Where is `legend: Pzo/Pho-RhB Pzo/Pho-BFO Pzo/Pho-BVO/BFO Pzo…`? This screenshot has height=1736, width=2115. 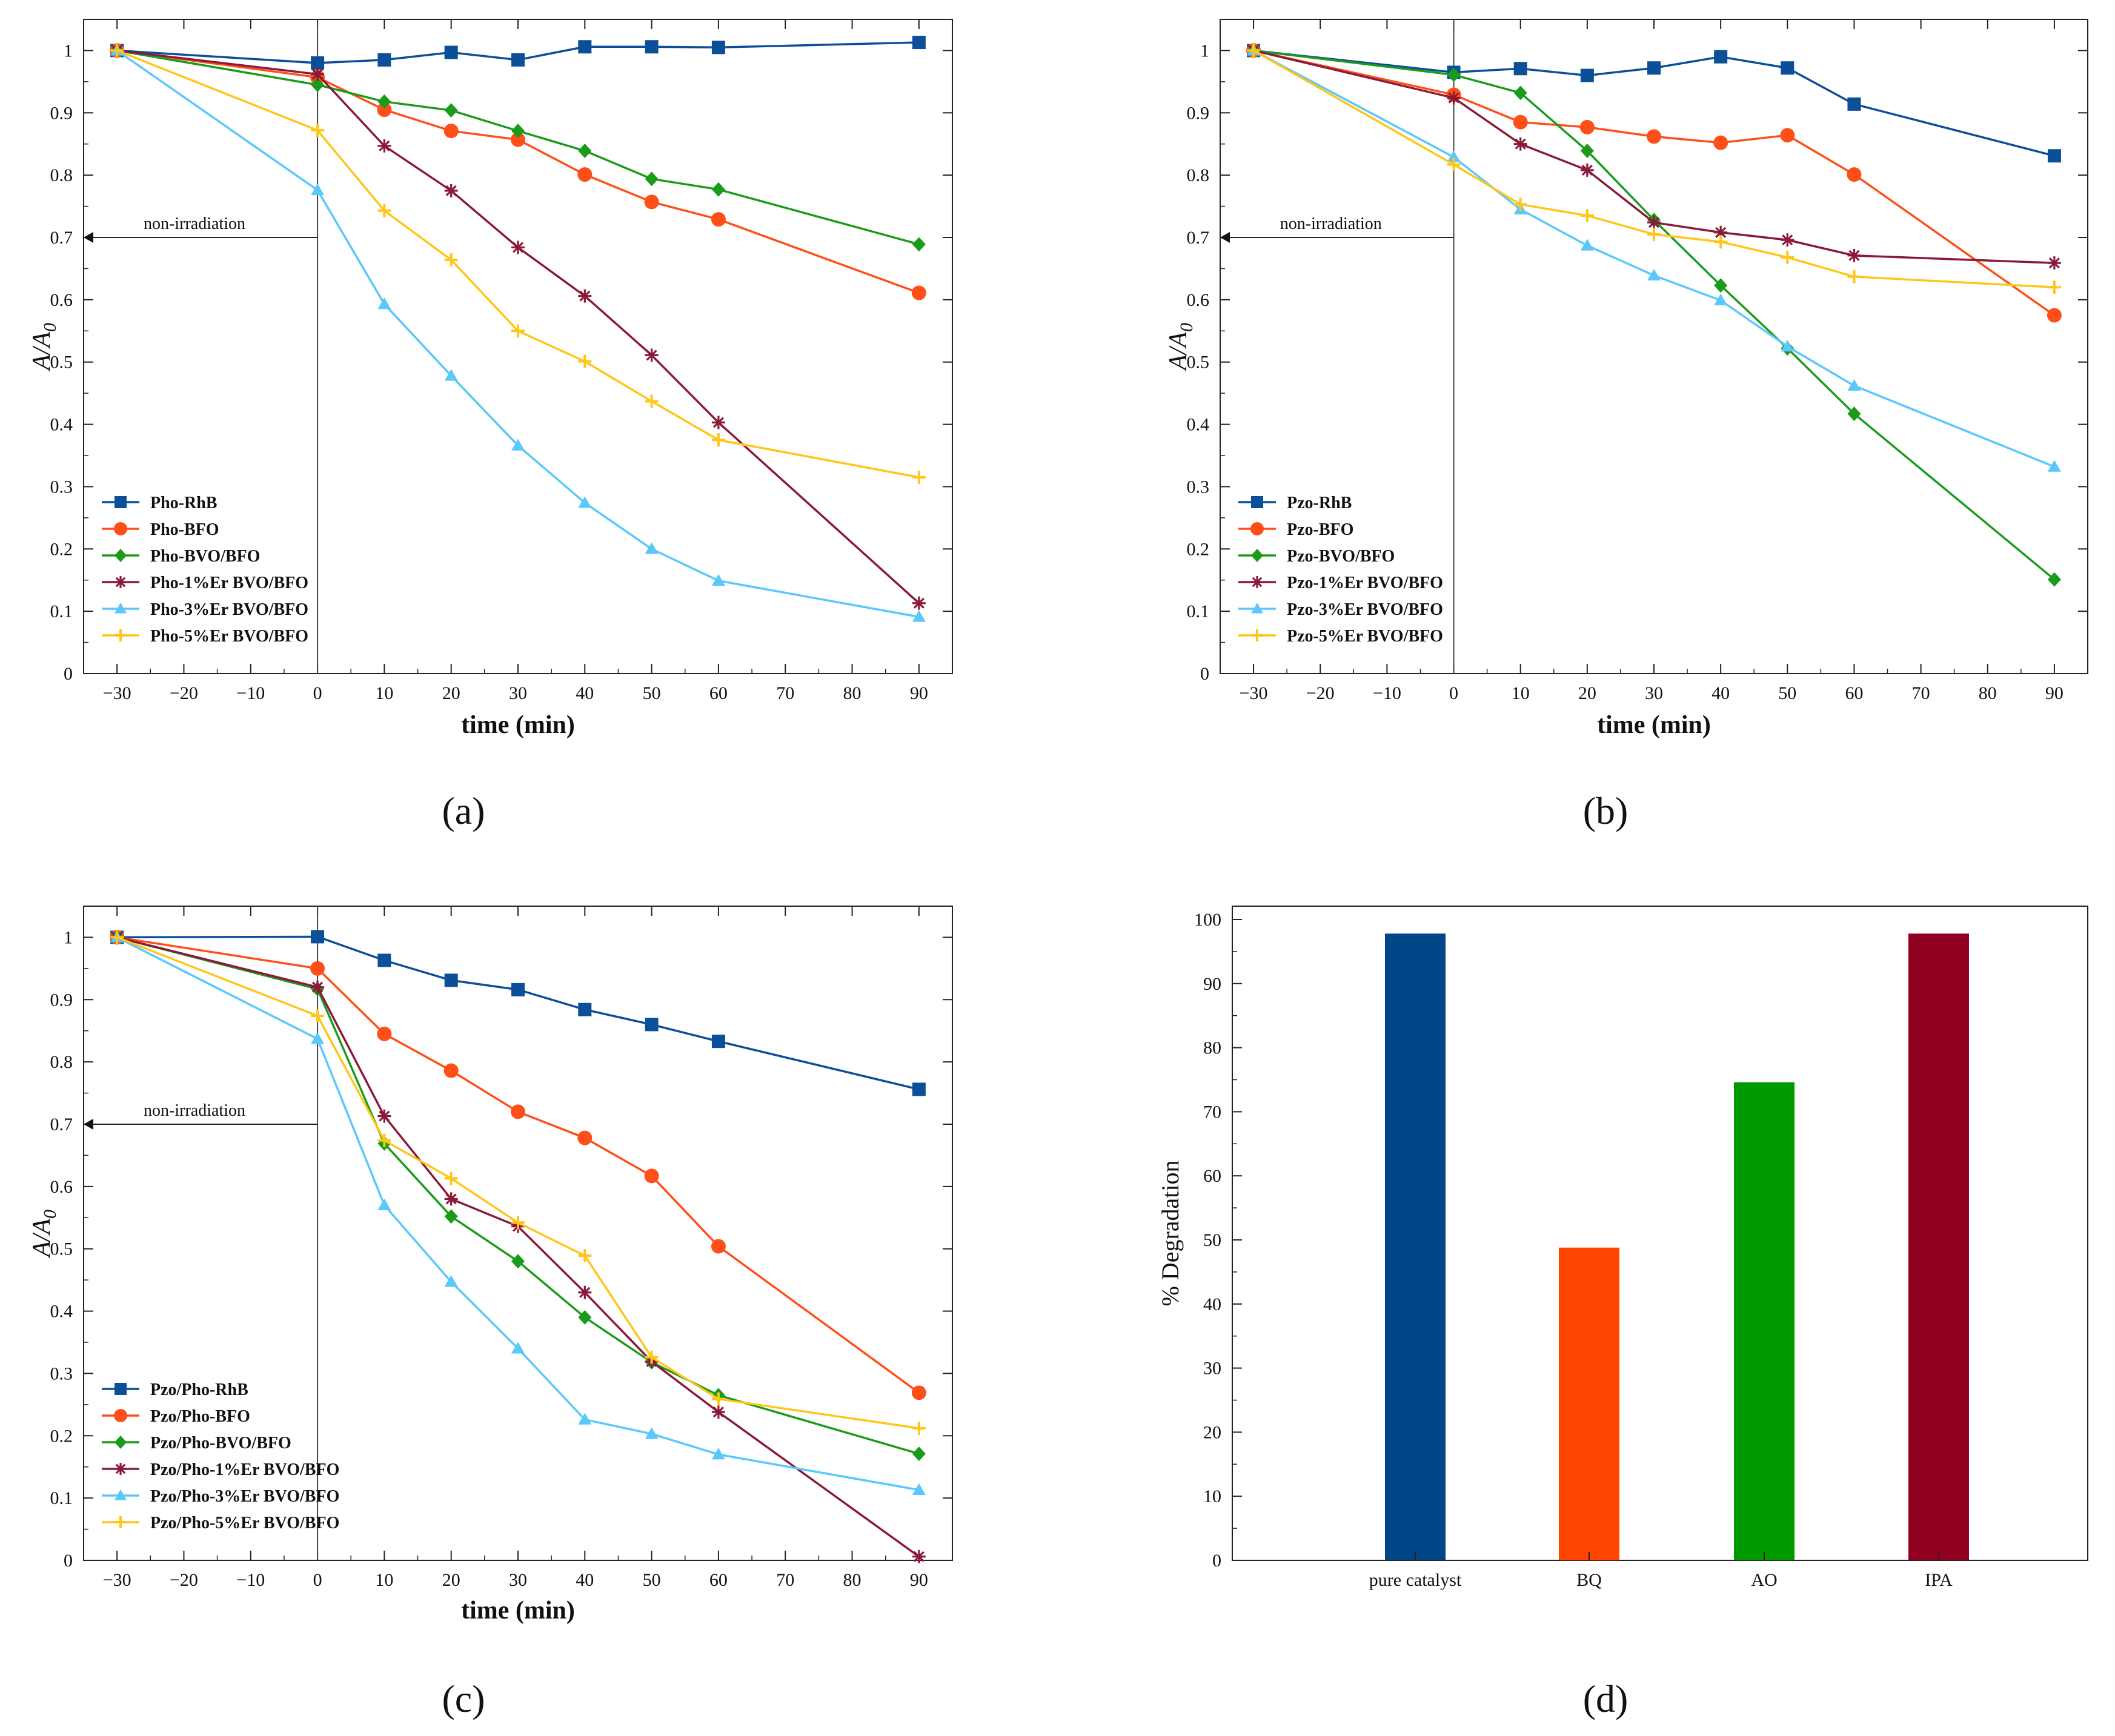
legend: Pzo/Pho-RhB Pzo/Pho-BFO Pzo/Pho-BVO/BFO Pzo… is located at coordinates (220, 1456).